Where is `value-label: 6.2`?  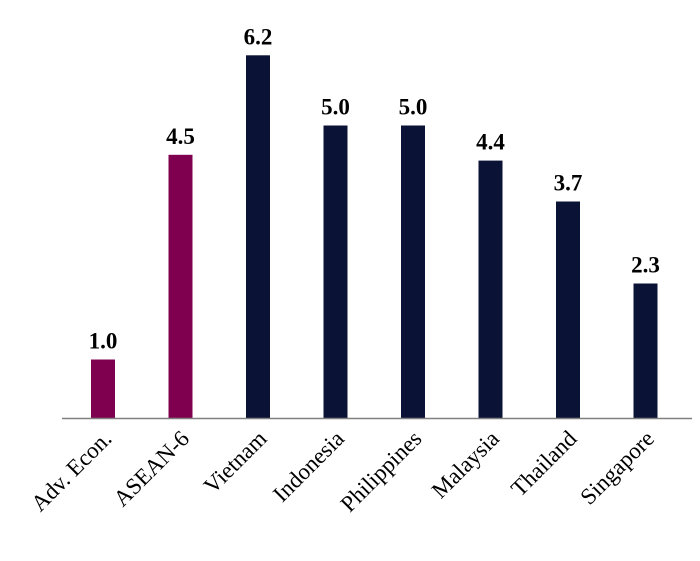
value-label: 6.2 is located at coordinates (258, 36).